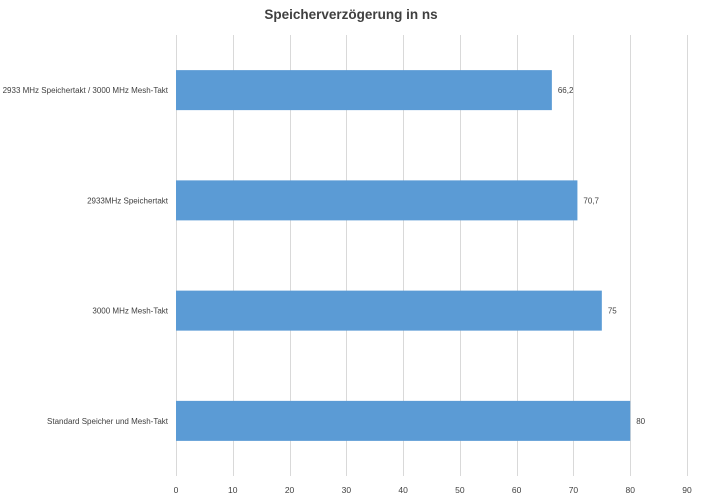 The image size is (702, 501). I want to click on data-label: 80, so click(640, 421).